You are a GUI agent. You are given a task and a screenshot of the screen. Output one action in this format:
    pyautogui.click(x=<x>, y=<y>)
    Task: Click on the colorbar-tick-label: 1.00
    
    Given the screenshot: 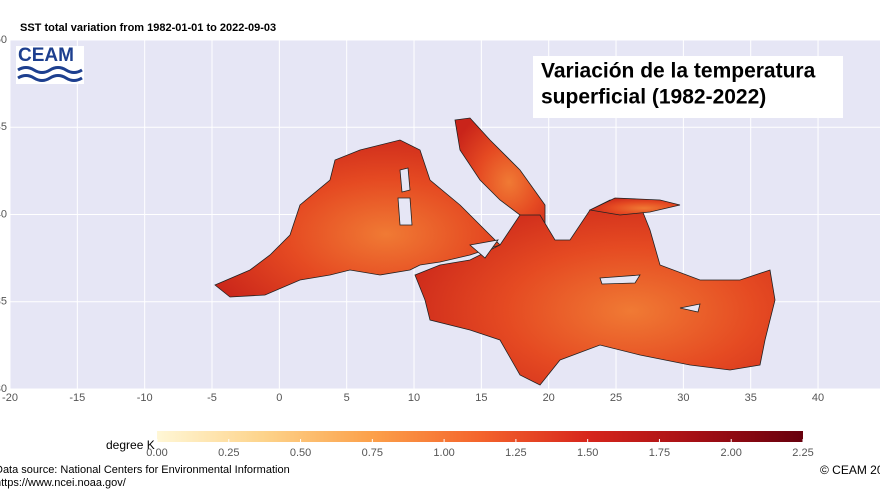 What is the action you would take?
    pyautogui.click(x=443, y=453)
    